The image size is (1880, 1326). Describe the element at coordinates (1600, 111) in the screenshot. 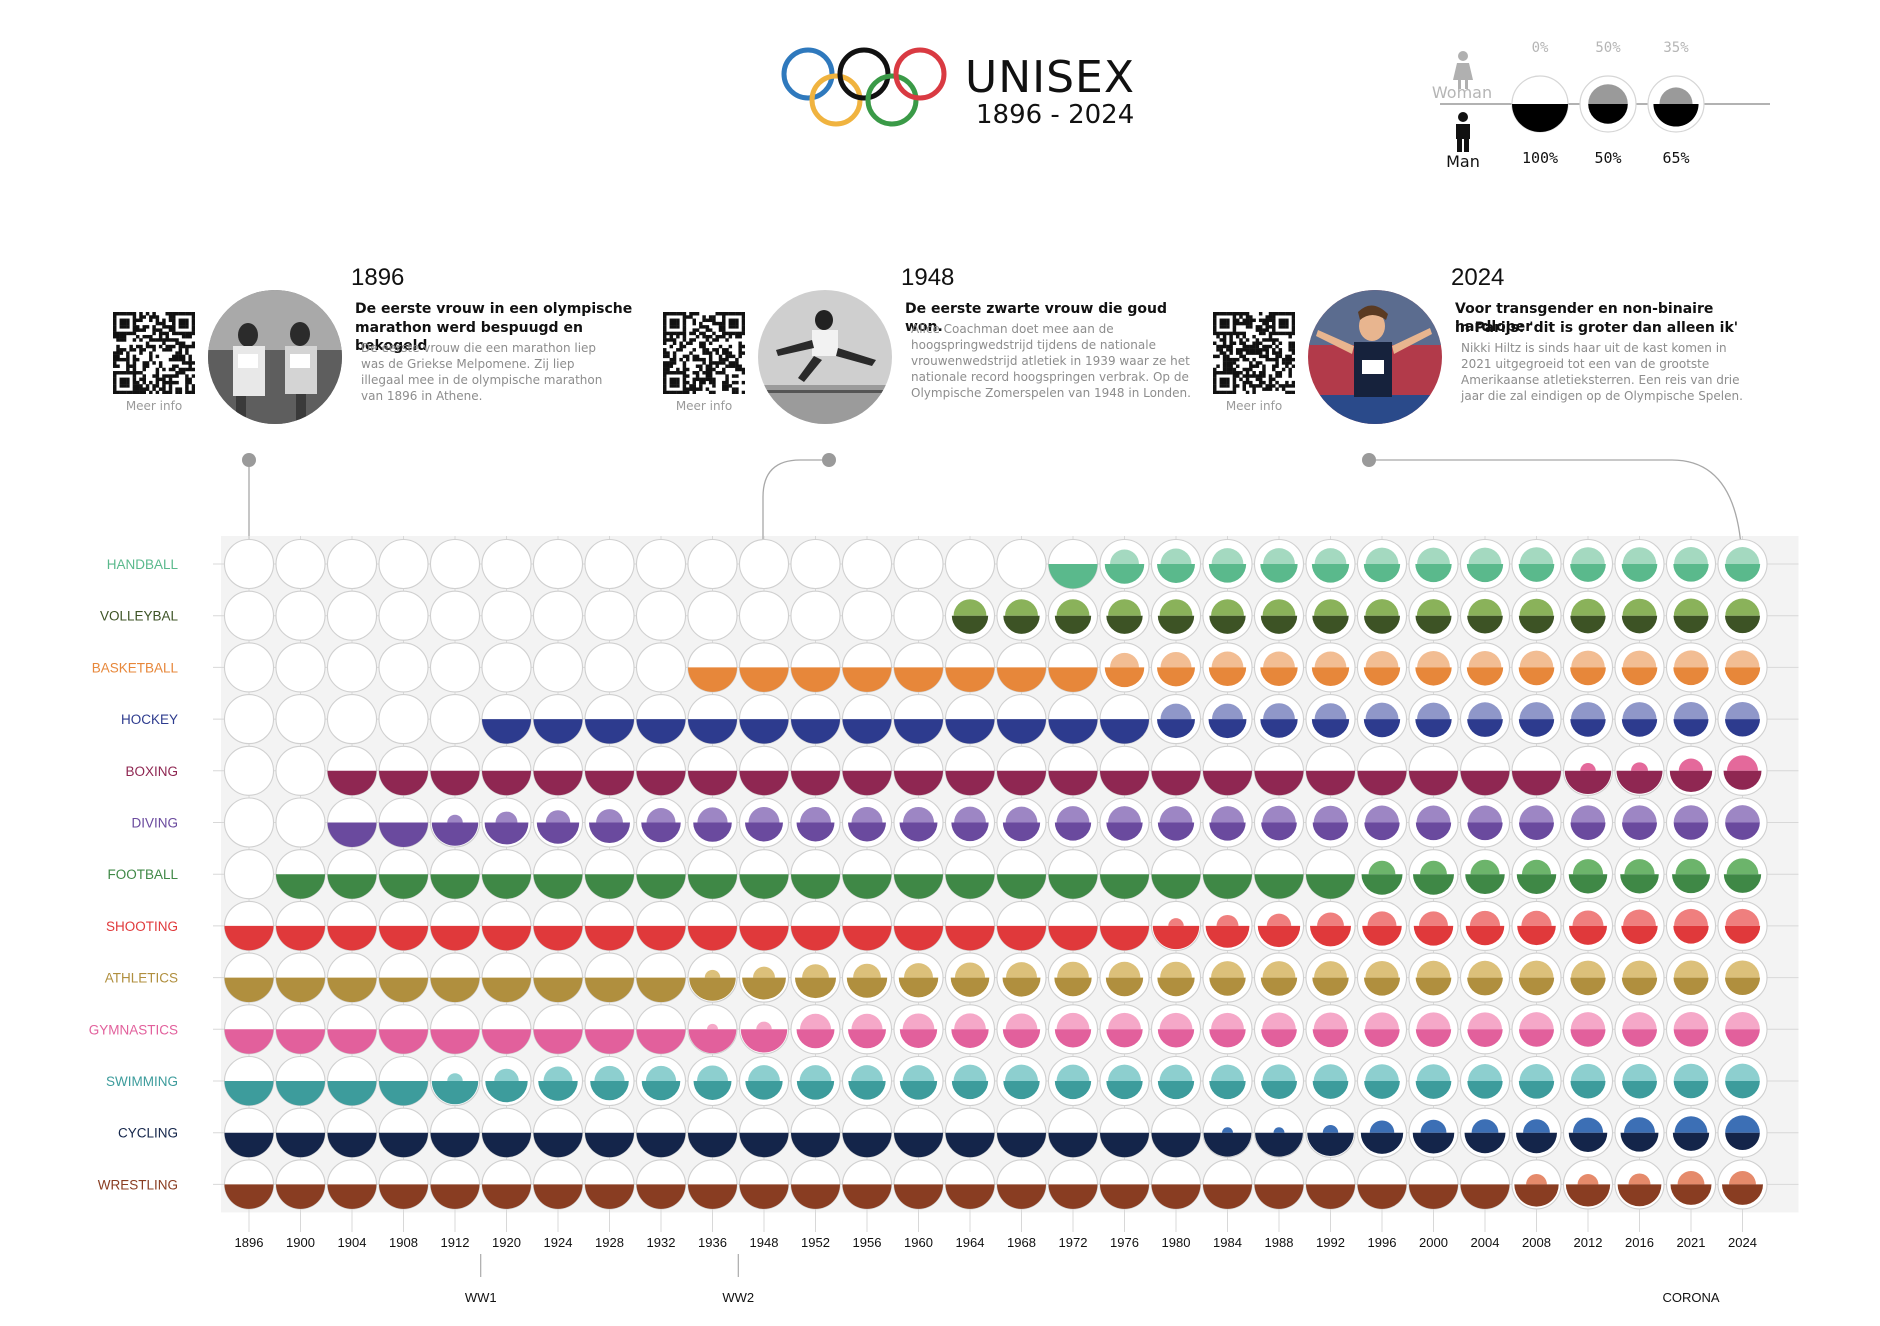

I see `legend: Woman Man 0% 100% 50% 50% 35% 65%` at that location.